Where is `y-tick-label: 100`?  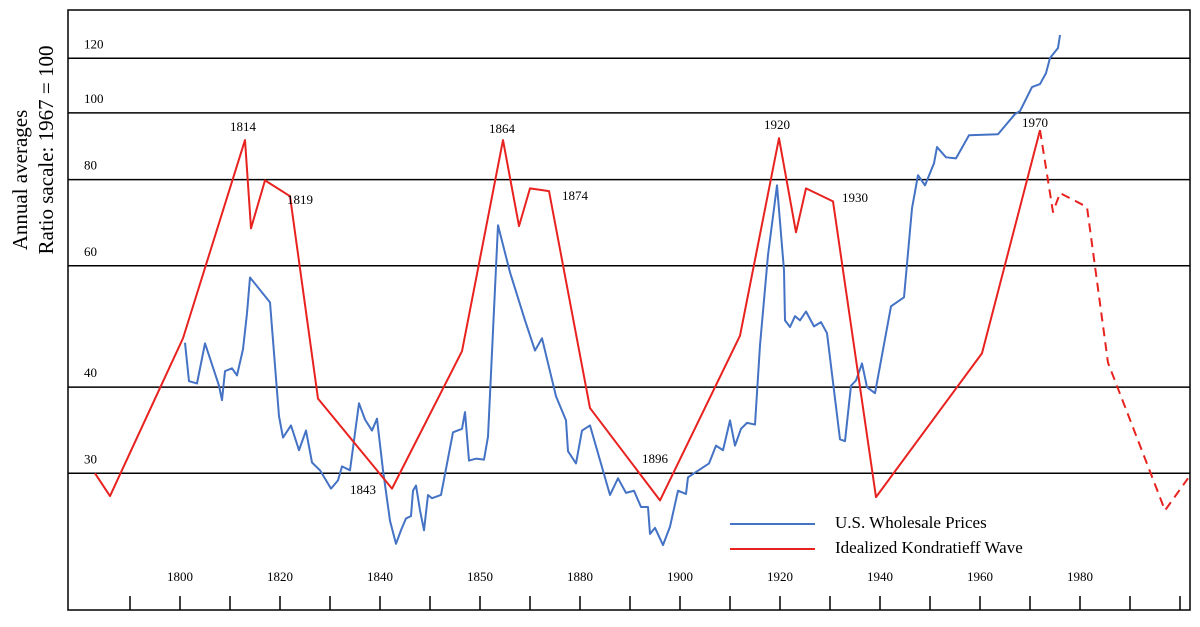
y-tick-label: 100 is located at coordinates (94, 98).